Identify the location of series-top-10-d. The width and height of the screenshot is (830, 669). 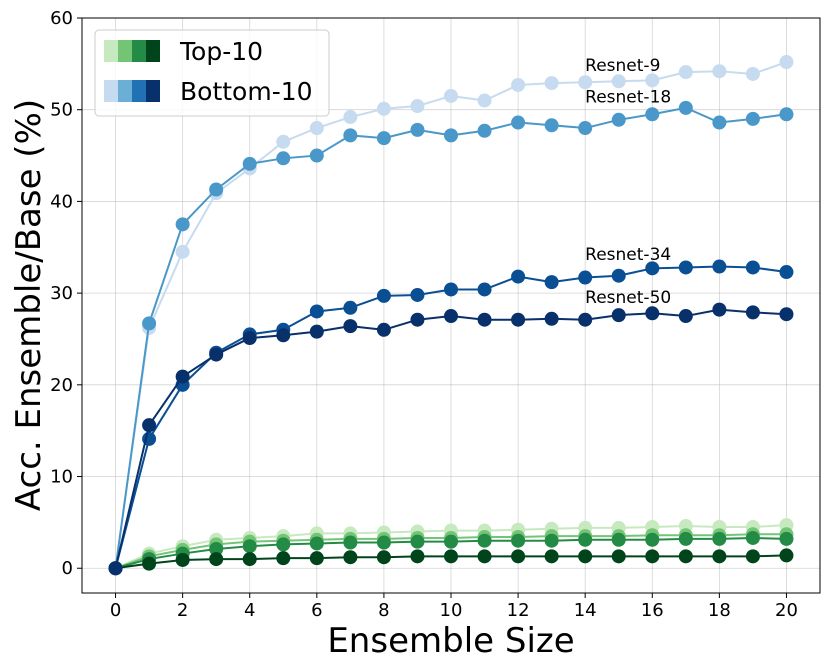
(451, 562).